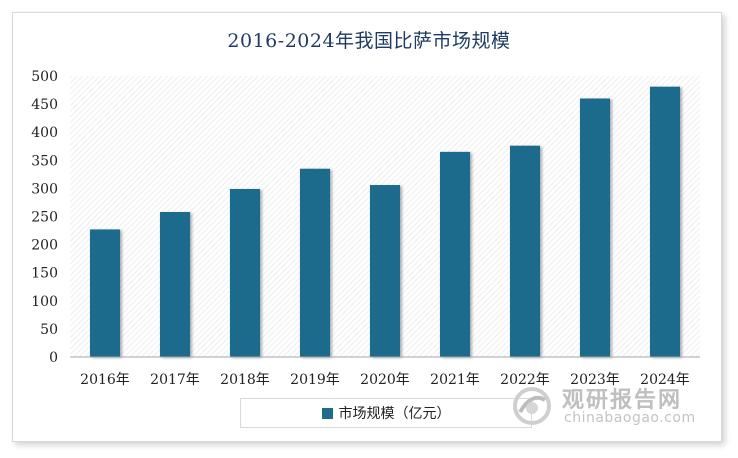  What do you see at coordinates (44, 189) in the screenshot?
I see `y-tick-label: 300` at bounding box center [44, 189].